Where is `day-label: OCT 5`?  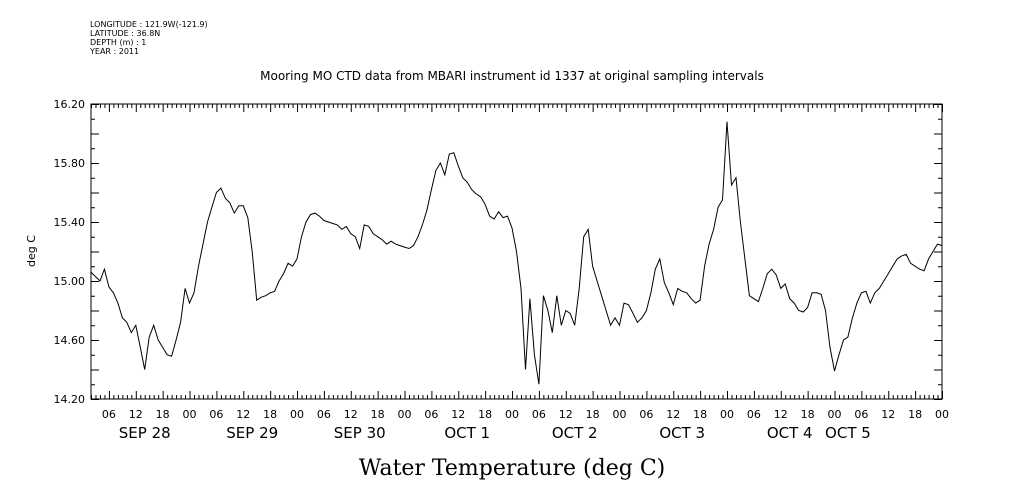
day-label: OCT 5 is located at coordinates (848, 433).